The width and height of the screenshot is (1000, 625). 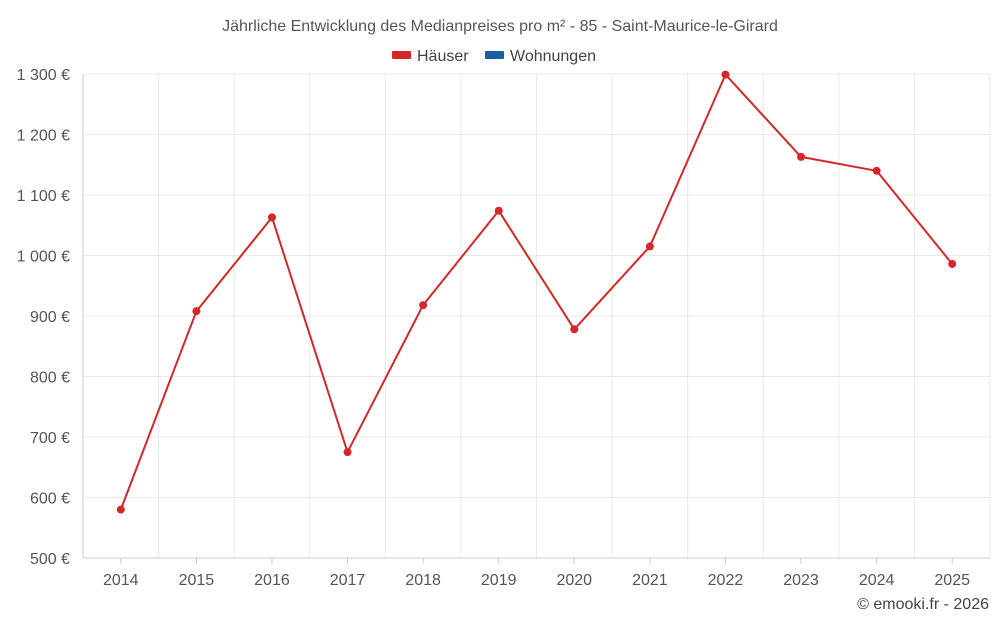 I want to click on legend-swatch-wohnungen, so click(x=494, y=55).